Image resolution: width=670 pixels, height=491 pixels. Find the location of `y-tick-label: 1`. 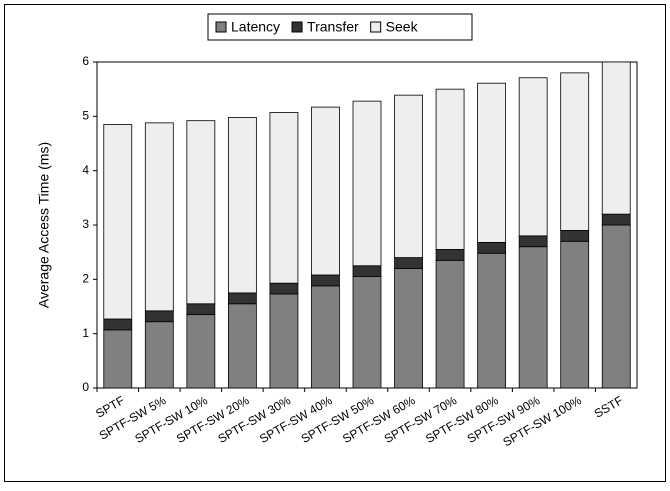

y-tick-label: 1 is located at coordinates (85, 333).